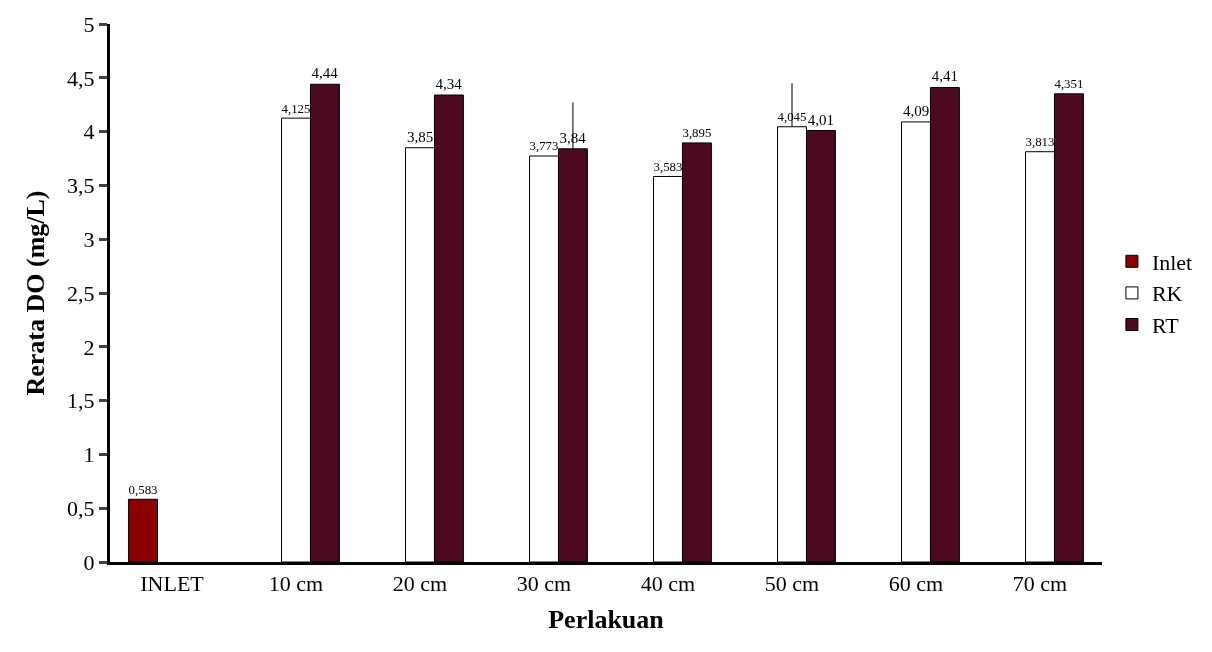 The image size is (1212, 652). I want to click on data-label: 4,41, so click(945, 76).